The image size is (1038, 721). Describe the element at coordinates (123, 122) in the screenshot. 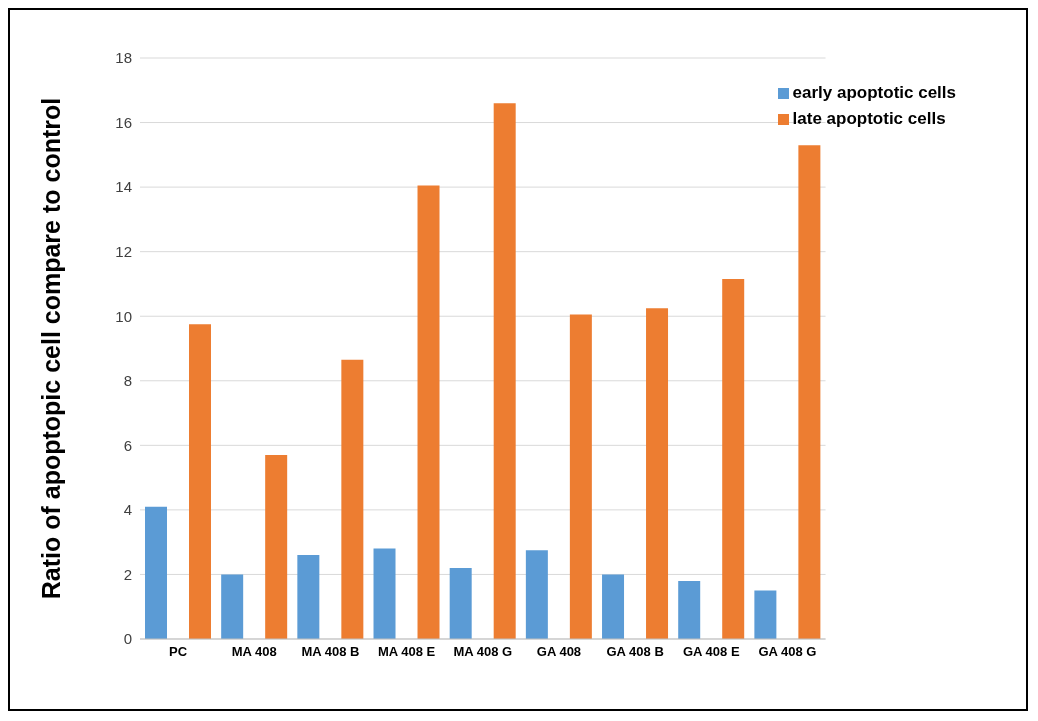

I see `y-tick-label: 16` at that location.